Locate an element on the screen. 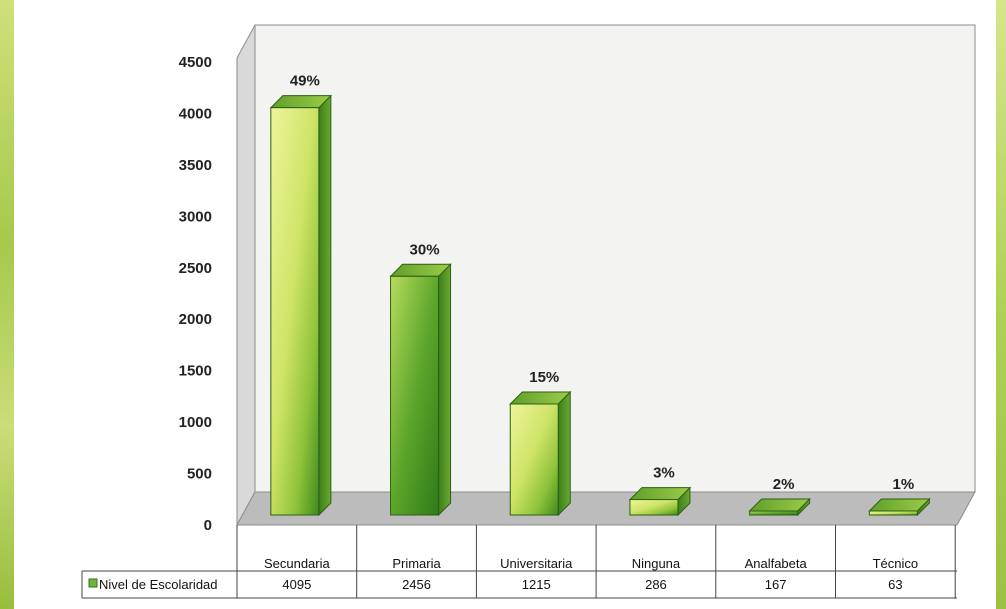  category-label: Ninguna is located at coordinates (656, 563).